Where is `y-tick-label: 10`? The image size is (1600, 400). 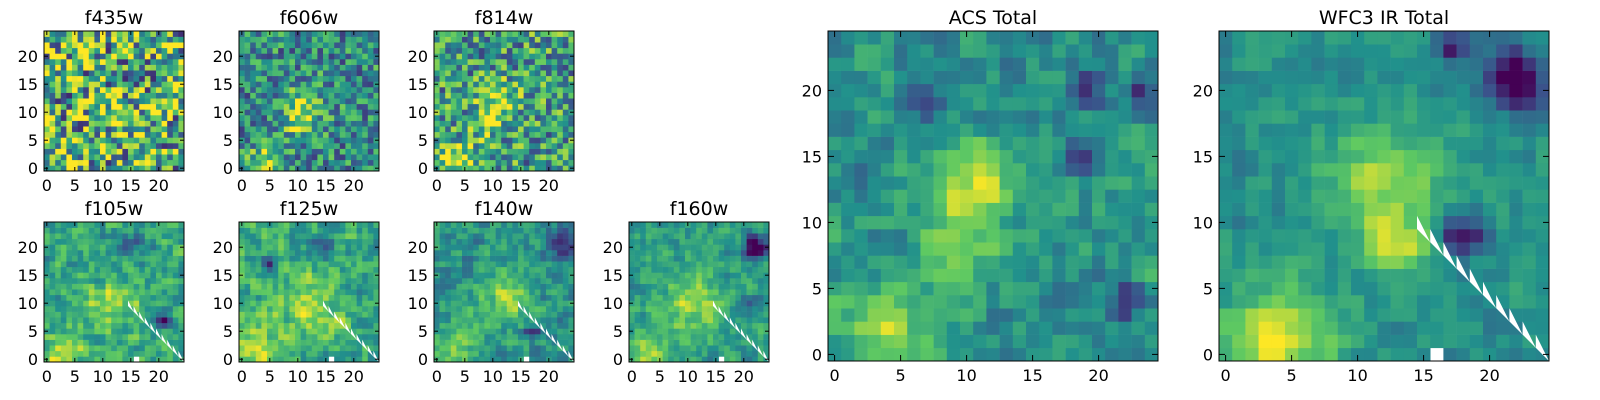
y-tick-label: 10 is located at coordinates (418, 112).